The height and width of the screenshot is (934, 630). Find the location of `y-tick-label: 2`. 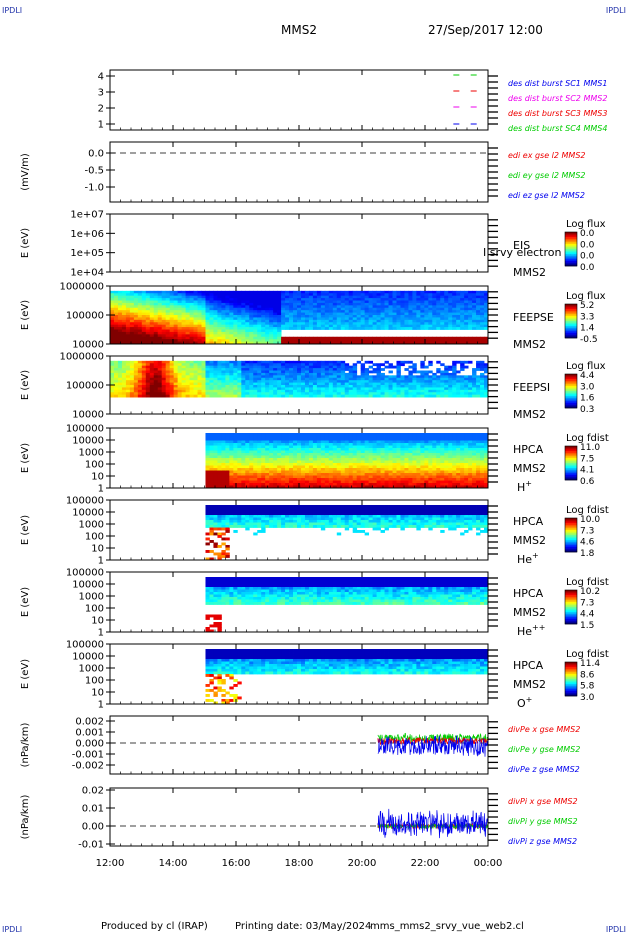

y-tick-label: 2 is located at coordinates (101, 109).